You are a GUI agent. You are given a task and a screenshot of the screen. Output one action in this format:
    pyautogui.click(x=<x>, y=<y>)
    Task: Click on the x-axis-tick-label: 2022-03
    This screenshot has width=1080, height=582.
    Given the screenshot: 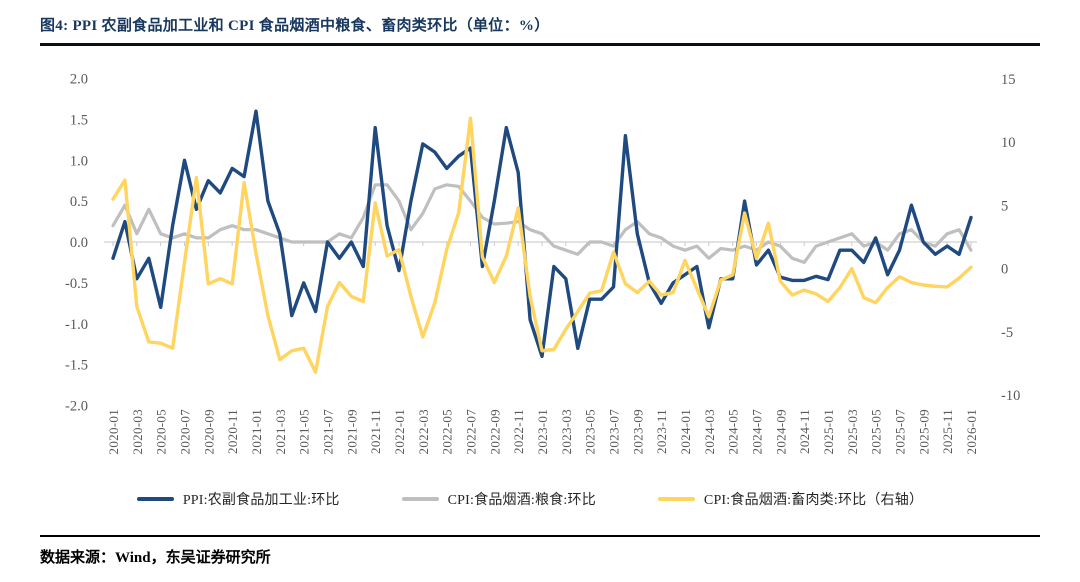 What is the action you would take?
    pyautogui.click(x=423, y=431)
    